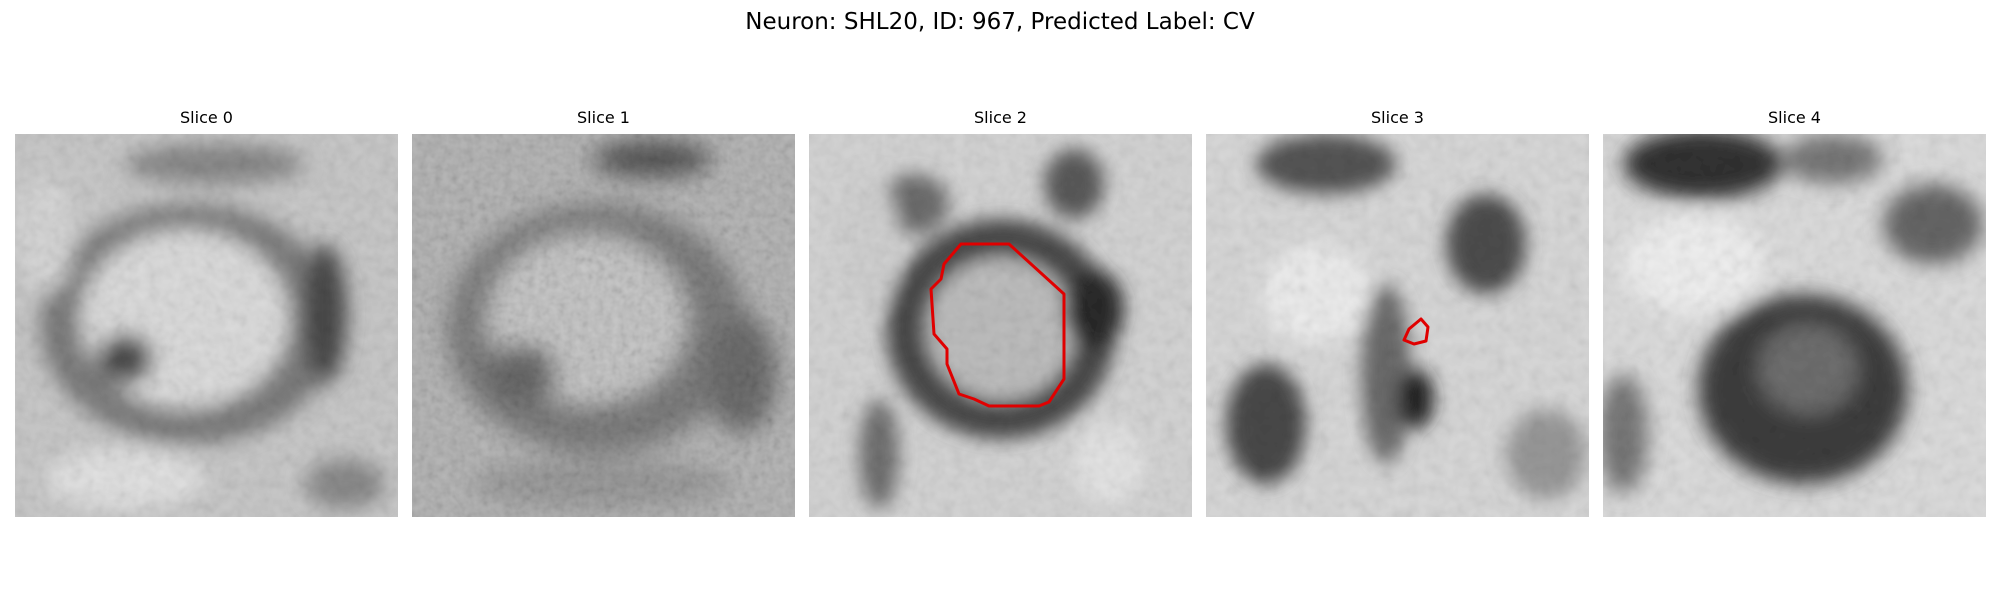 The height and width of the screenshot is (600, 2000). What do you see at coordinates (1397, 117) in the screenshot?
I see `slice-title-3: Slice 3` at bounding box center [1397, 117].